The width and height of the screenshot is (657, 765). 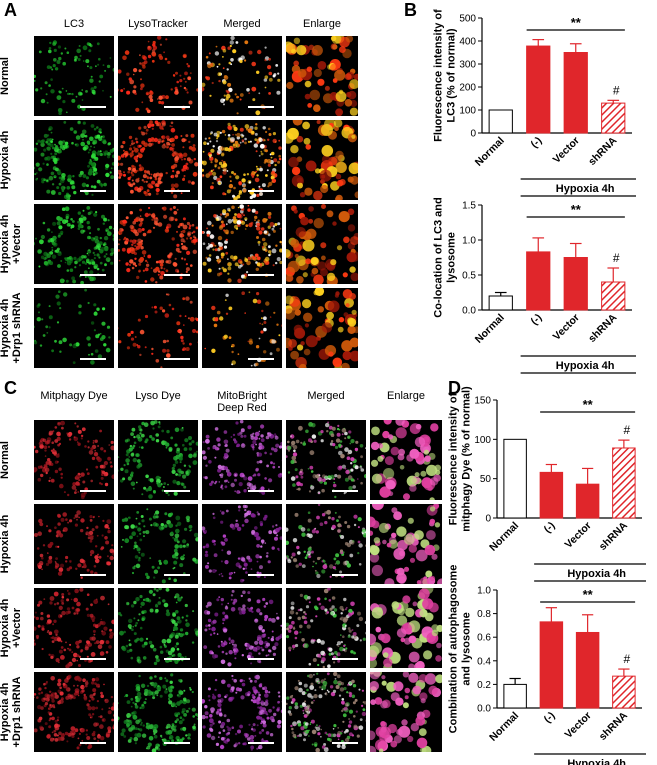 I want to click on c-row-label-2: Hypoxia 4h +Vector, so click(x=11, y=628).